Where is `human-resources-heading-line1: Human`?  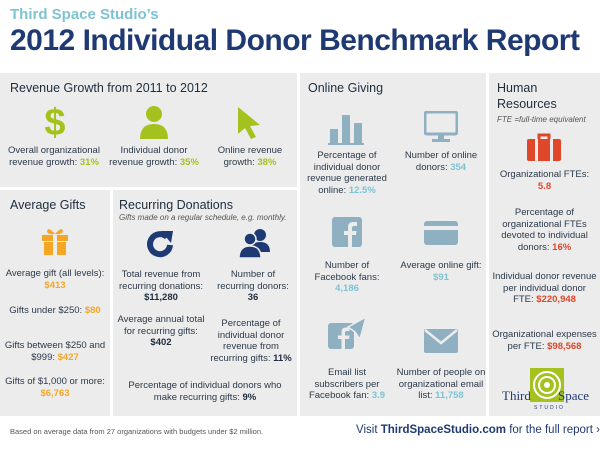 human-resources-heading-line1: Human is located at coordinates (517, 88).